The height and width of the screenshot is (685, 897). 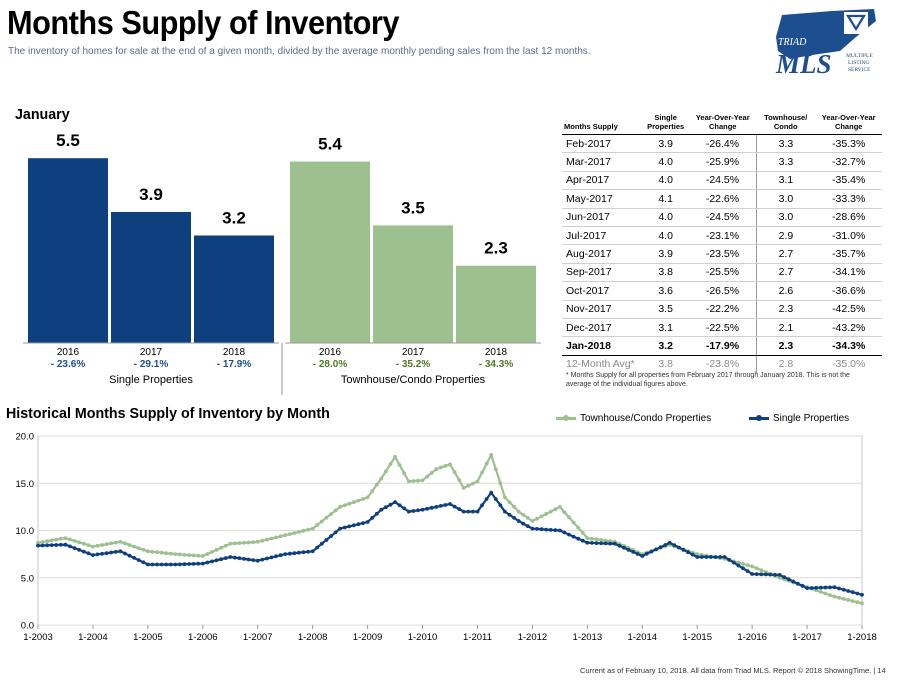 I want to click on table-cell: -25.5%, so click(x=723, y=273).